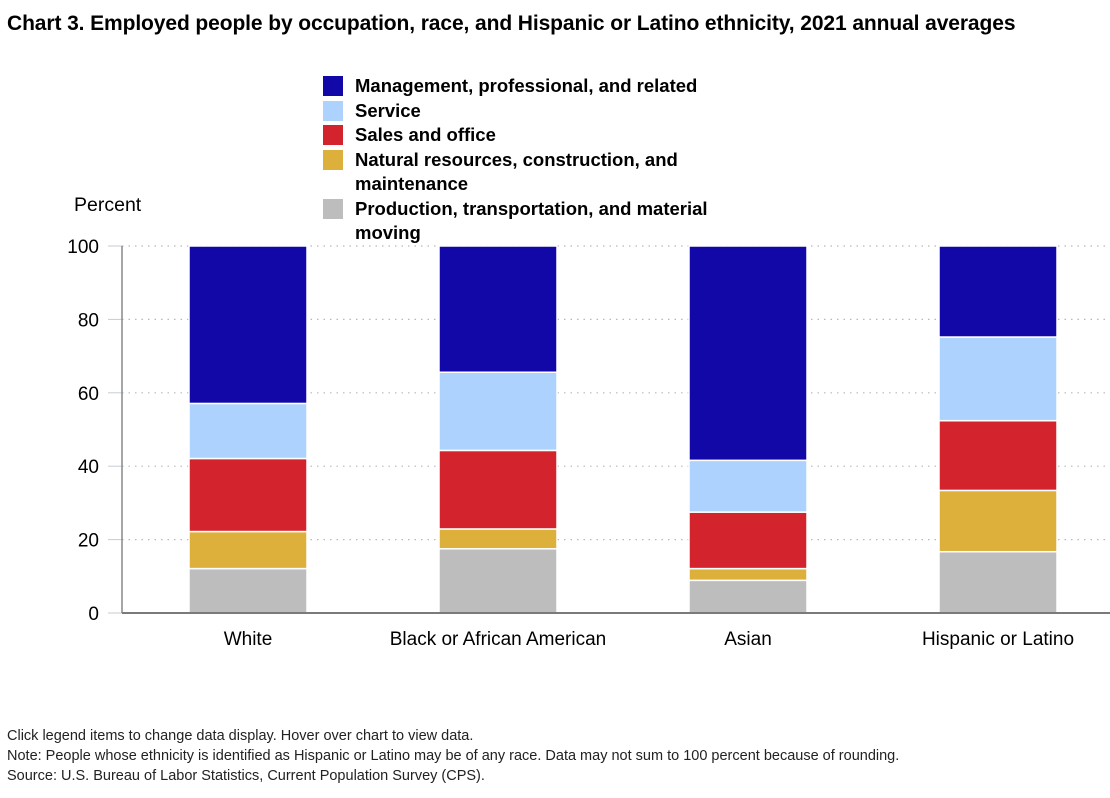 Image resolution: width=1110 pixels, height=798 pixels. Describe the element at coordinates (93, 614) in the screenshot. I see `y-tick-label: 0` at that location.